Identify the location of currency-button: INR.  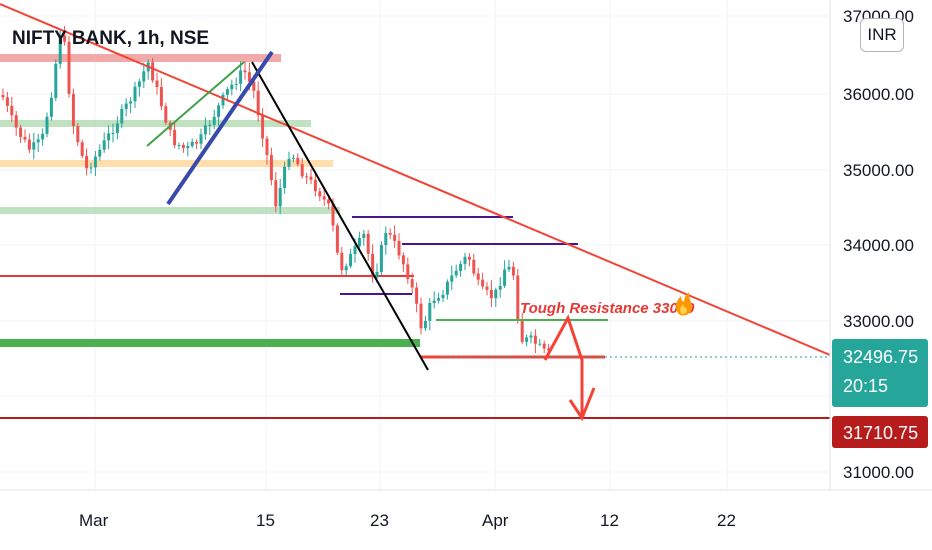
(882, 35).